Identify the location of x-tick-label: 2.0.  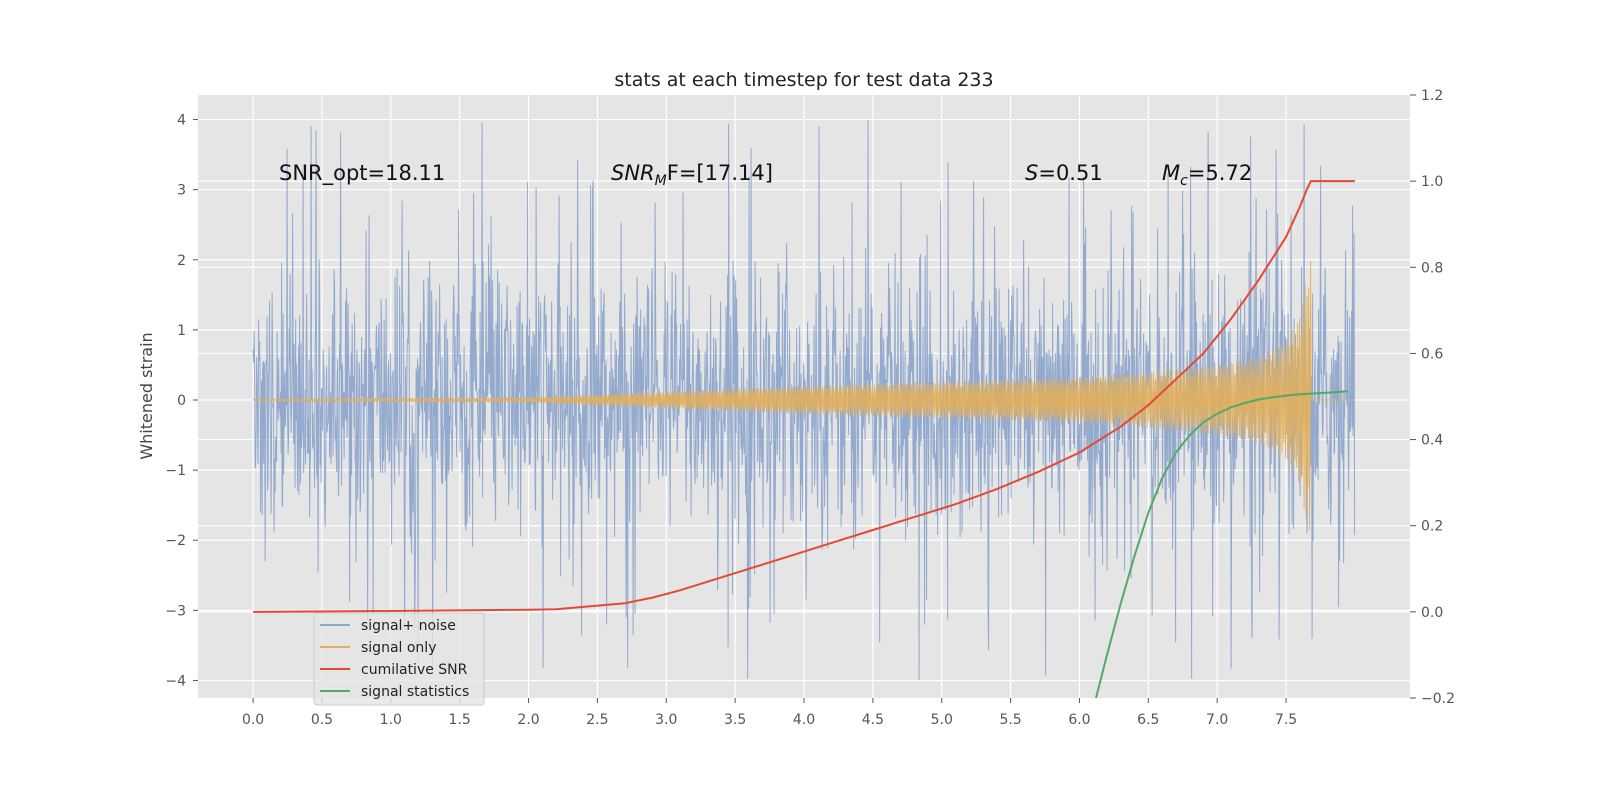
(528, 720).